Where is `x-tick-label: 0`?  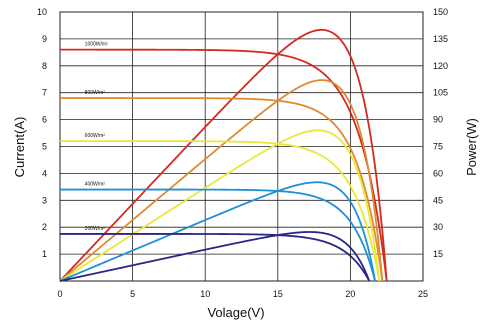
x-tick-label: 0 is located at coordinates (59, 294).